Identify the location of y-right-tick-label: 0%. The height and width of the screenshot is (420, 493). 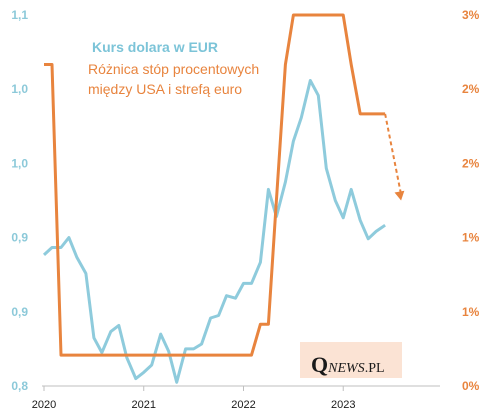
(471, 386).